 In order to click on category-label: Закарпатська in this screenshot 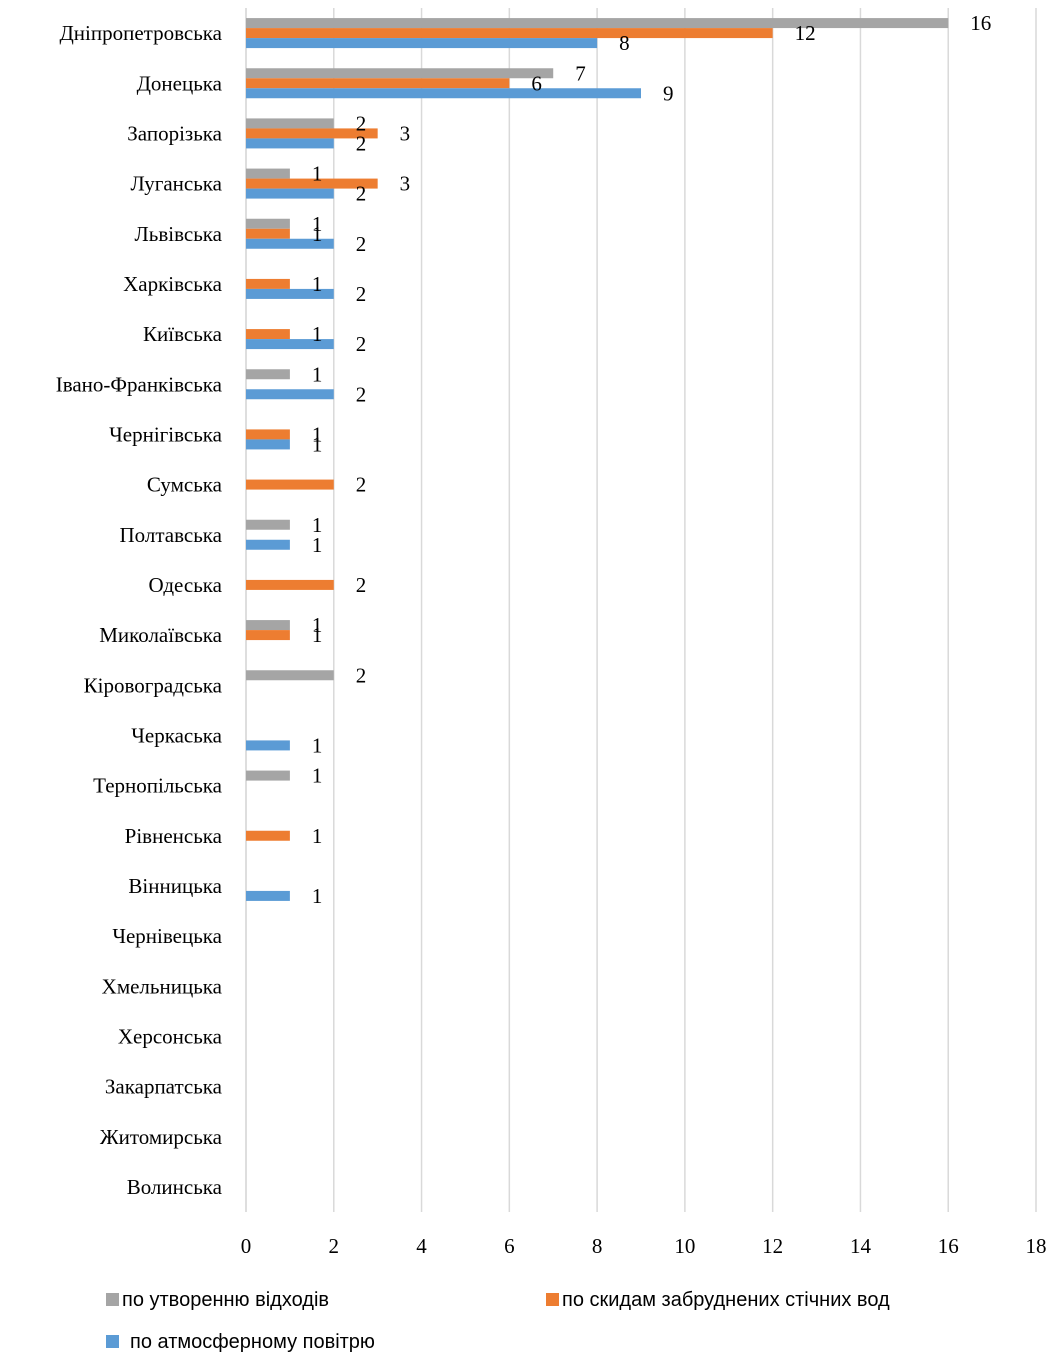, I will do `click(164, 1087)`.